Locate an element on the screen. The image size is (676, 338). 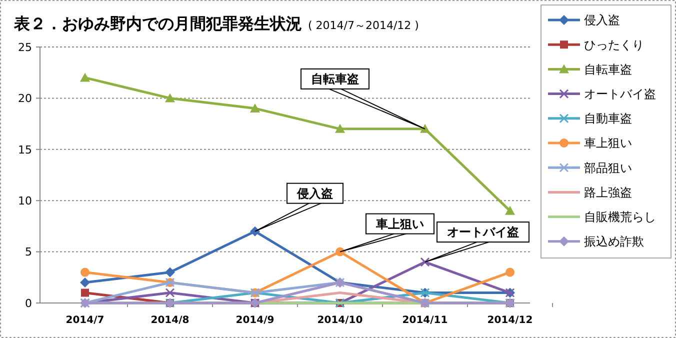
x-tick-label: 2014/8 is located at coordinates (170, 320).